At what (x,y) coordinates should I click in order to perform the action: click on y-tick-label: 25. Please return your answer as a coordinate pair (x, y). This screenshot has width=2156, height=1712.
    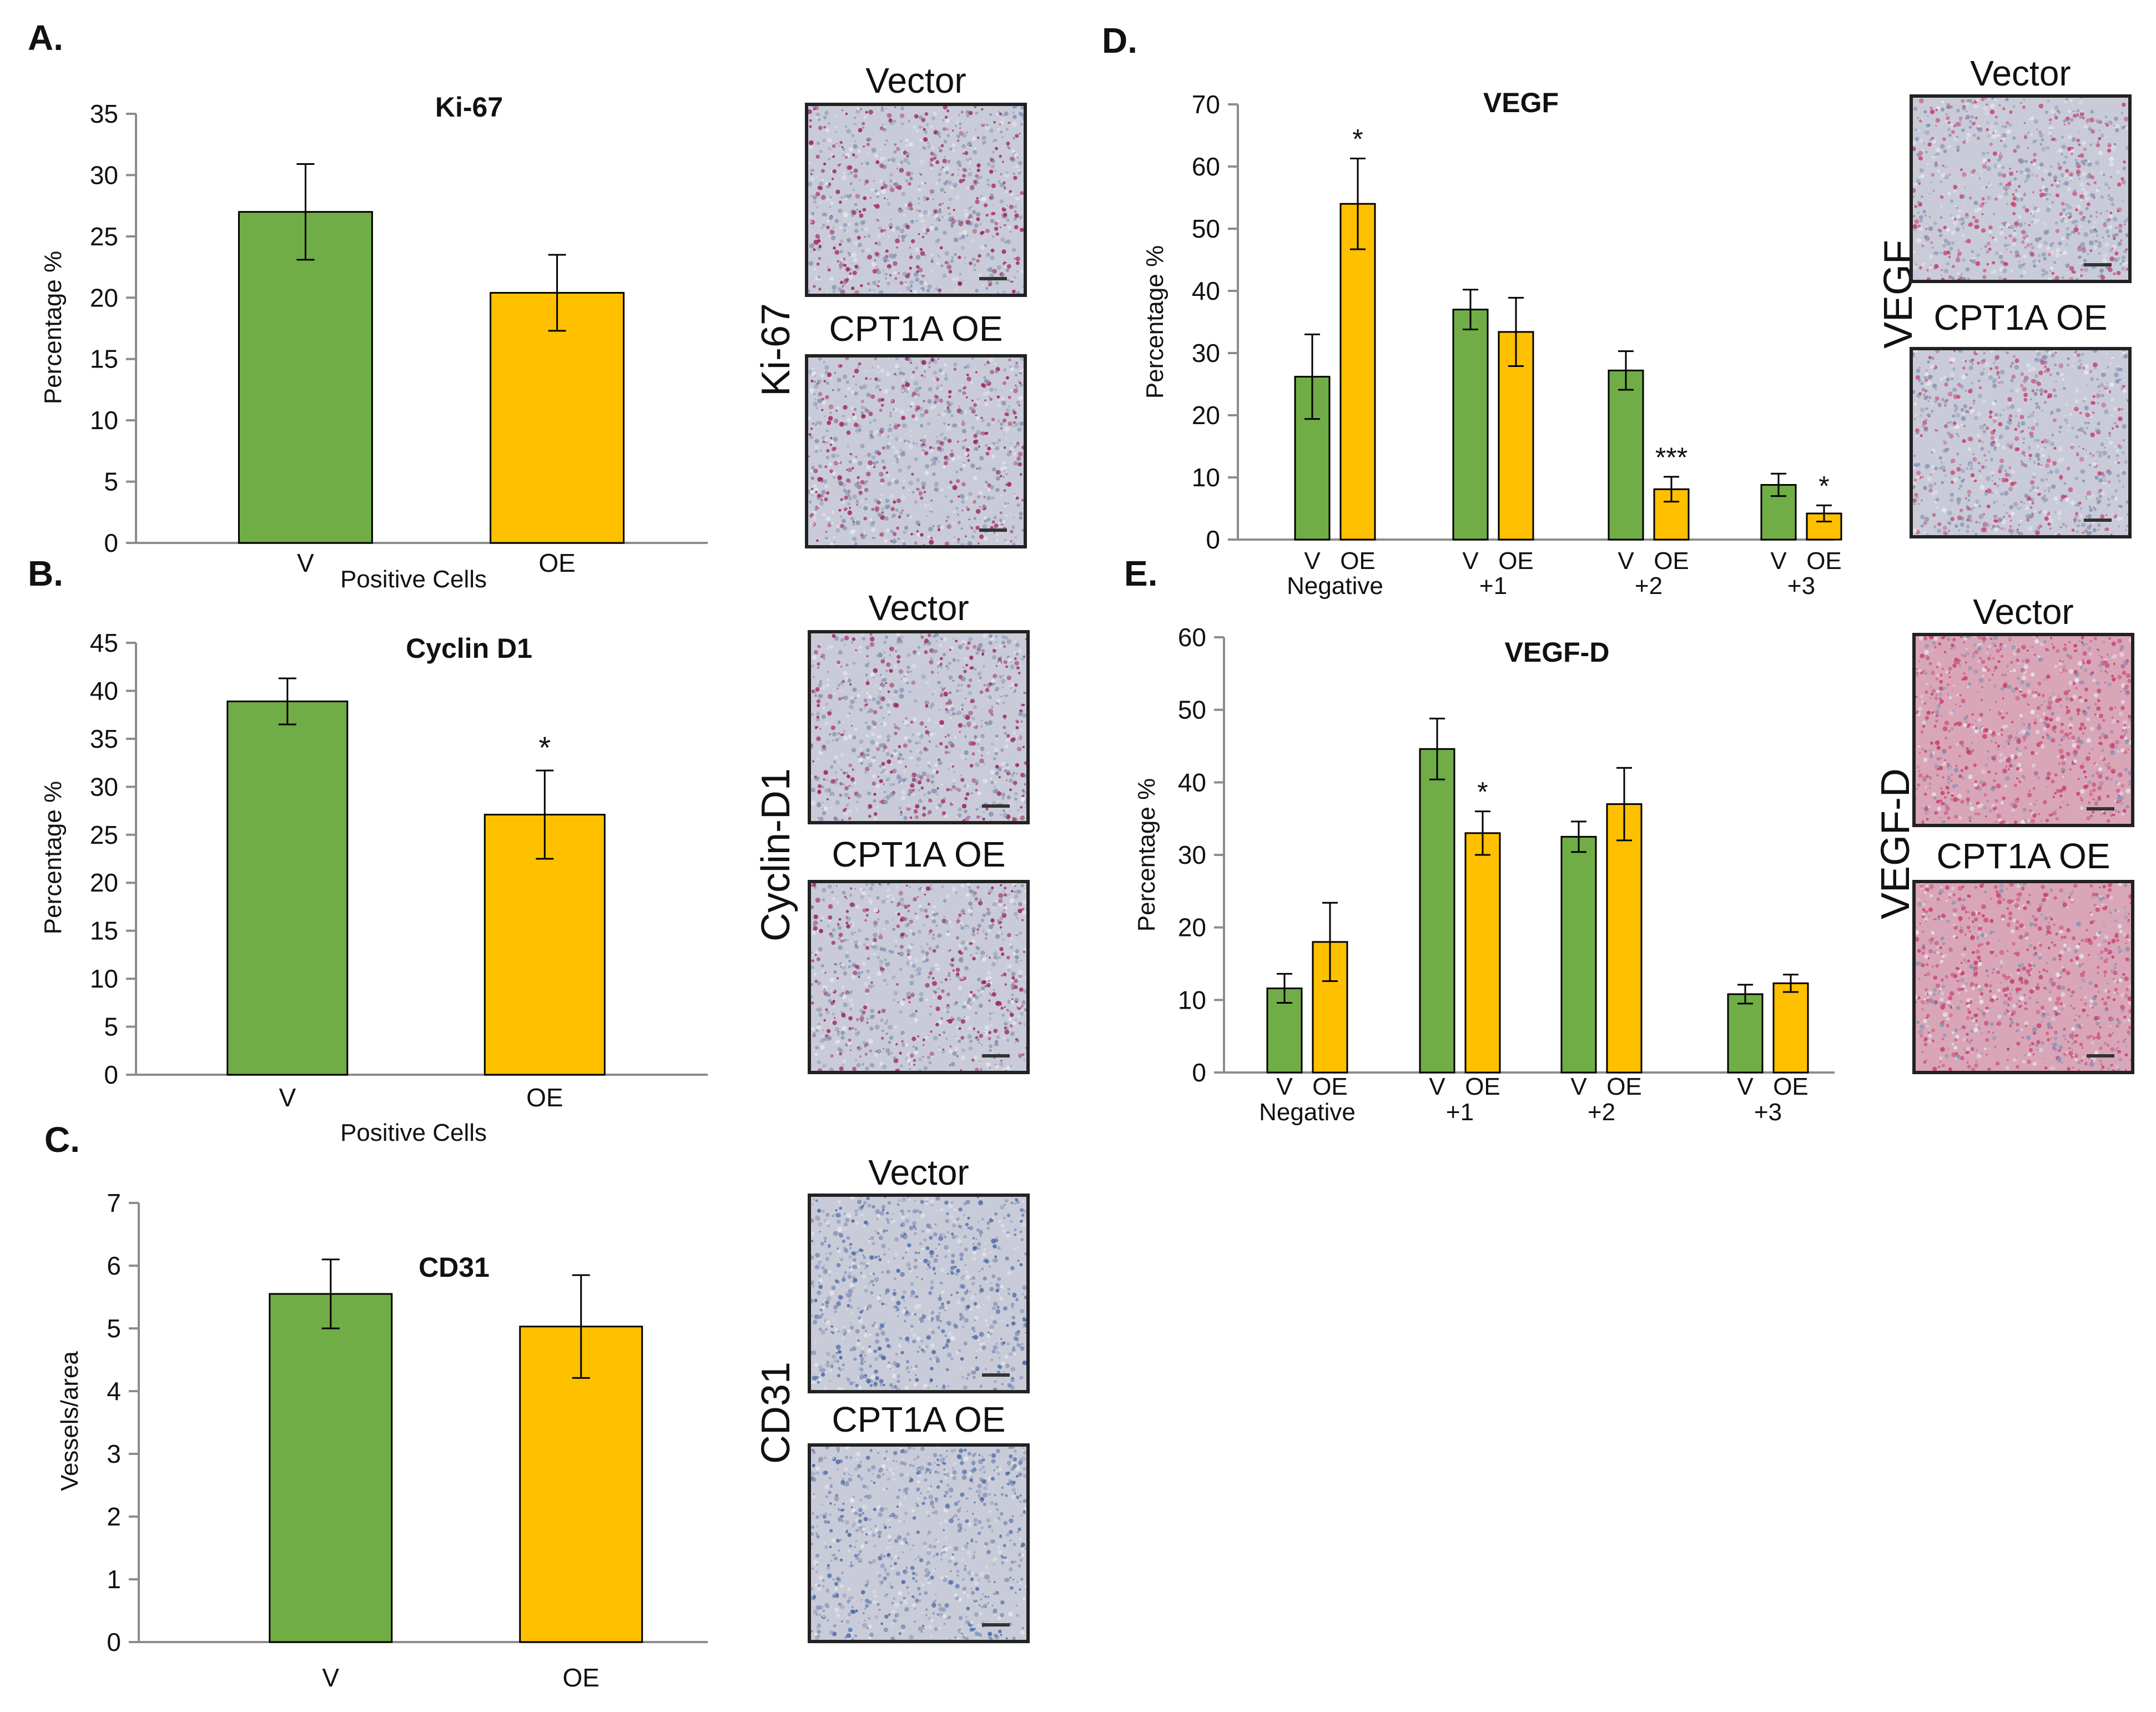
    Looking at the image, I should click on (104, 835).